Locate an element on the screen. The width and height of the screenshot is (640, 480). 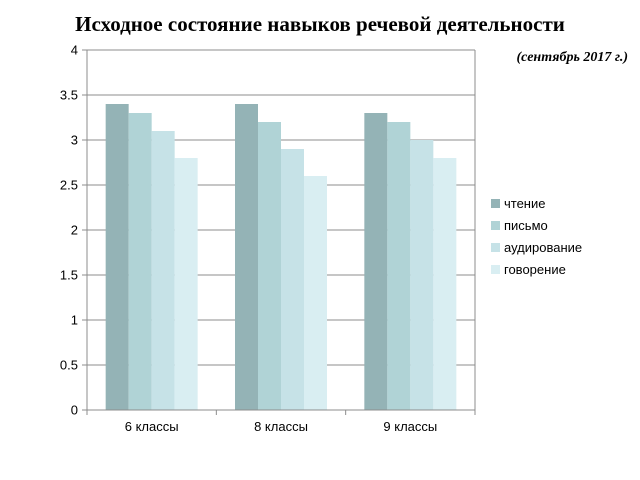
y-tick-label: 2 is located at coordinates (74, 230).